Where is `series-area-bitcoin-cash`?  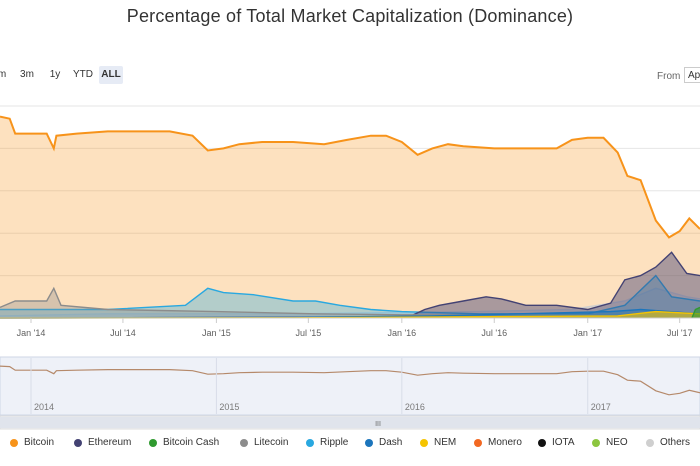
series-area-bitcoin-cash is located at coordinates (695, 312).